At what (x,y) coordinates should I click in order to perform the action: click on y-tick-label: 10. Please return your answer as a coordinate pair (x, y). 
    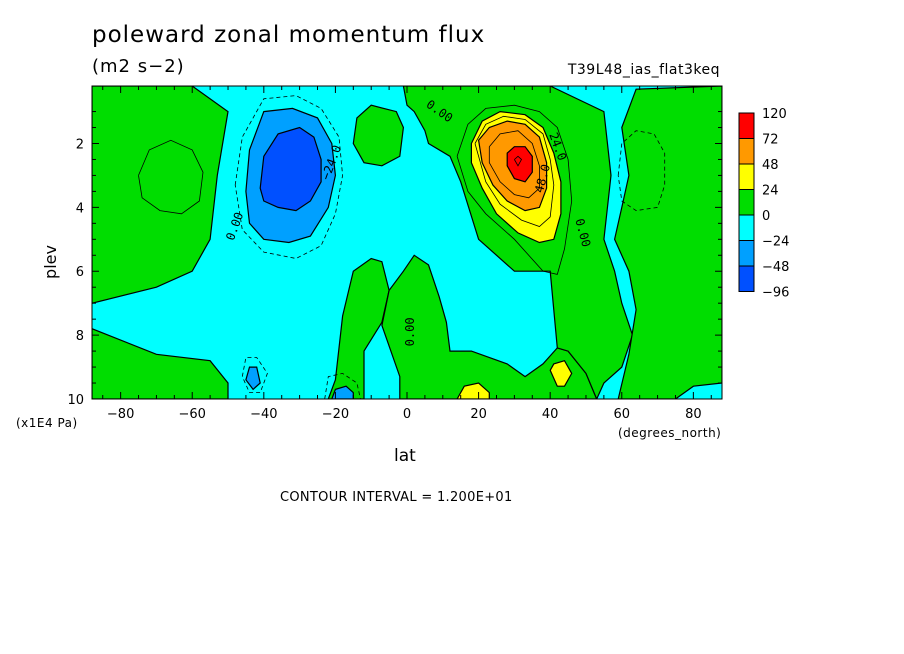
    Looking at the image, I should click on (75, 400).